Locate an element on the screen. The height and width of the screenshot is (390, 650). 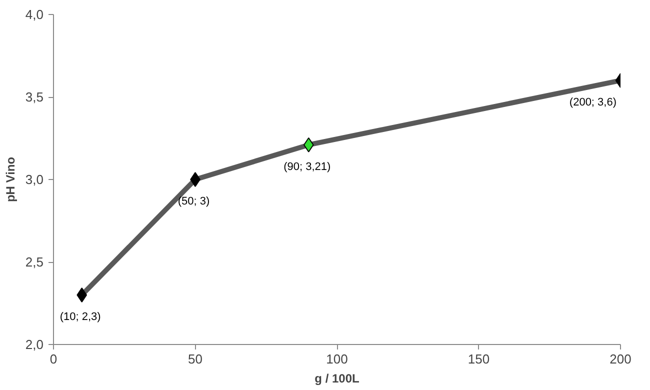
y-tick-label: 2,0 is located at coordinates (34, 344).